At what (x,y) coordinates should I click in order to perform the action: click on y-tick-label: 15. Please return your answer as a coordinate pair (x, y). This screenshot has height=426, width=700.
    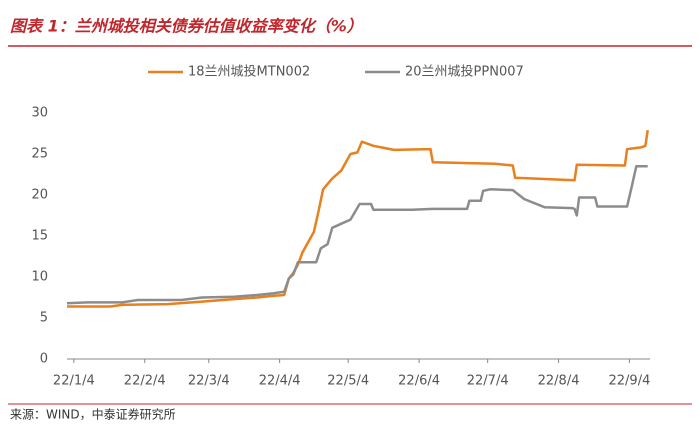
    Looking at the image, I should click on (39, 236).